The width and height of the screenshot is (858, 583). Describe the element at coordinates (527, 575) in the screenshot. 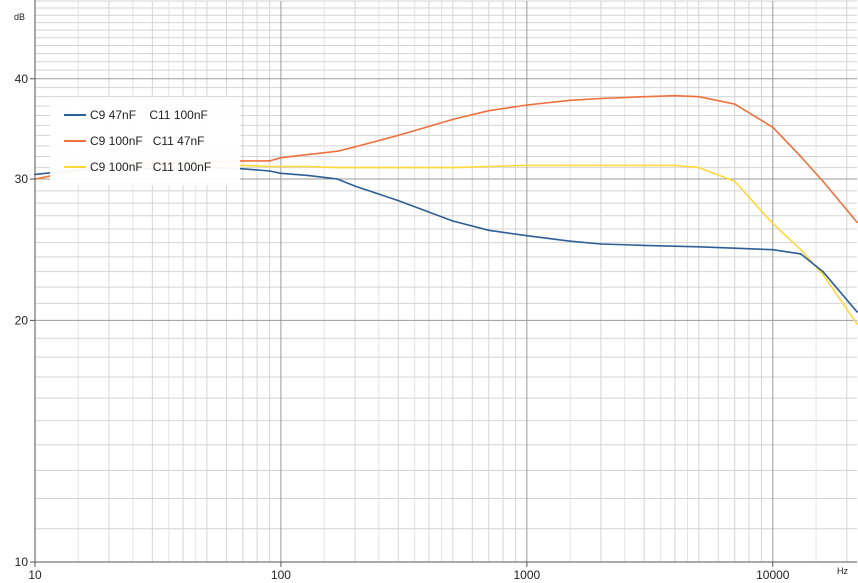

I see `x-tick-label: 1000` at that location.